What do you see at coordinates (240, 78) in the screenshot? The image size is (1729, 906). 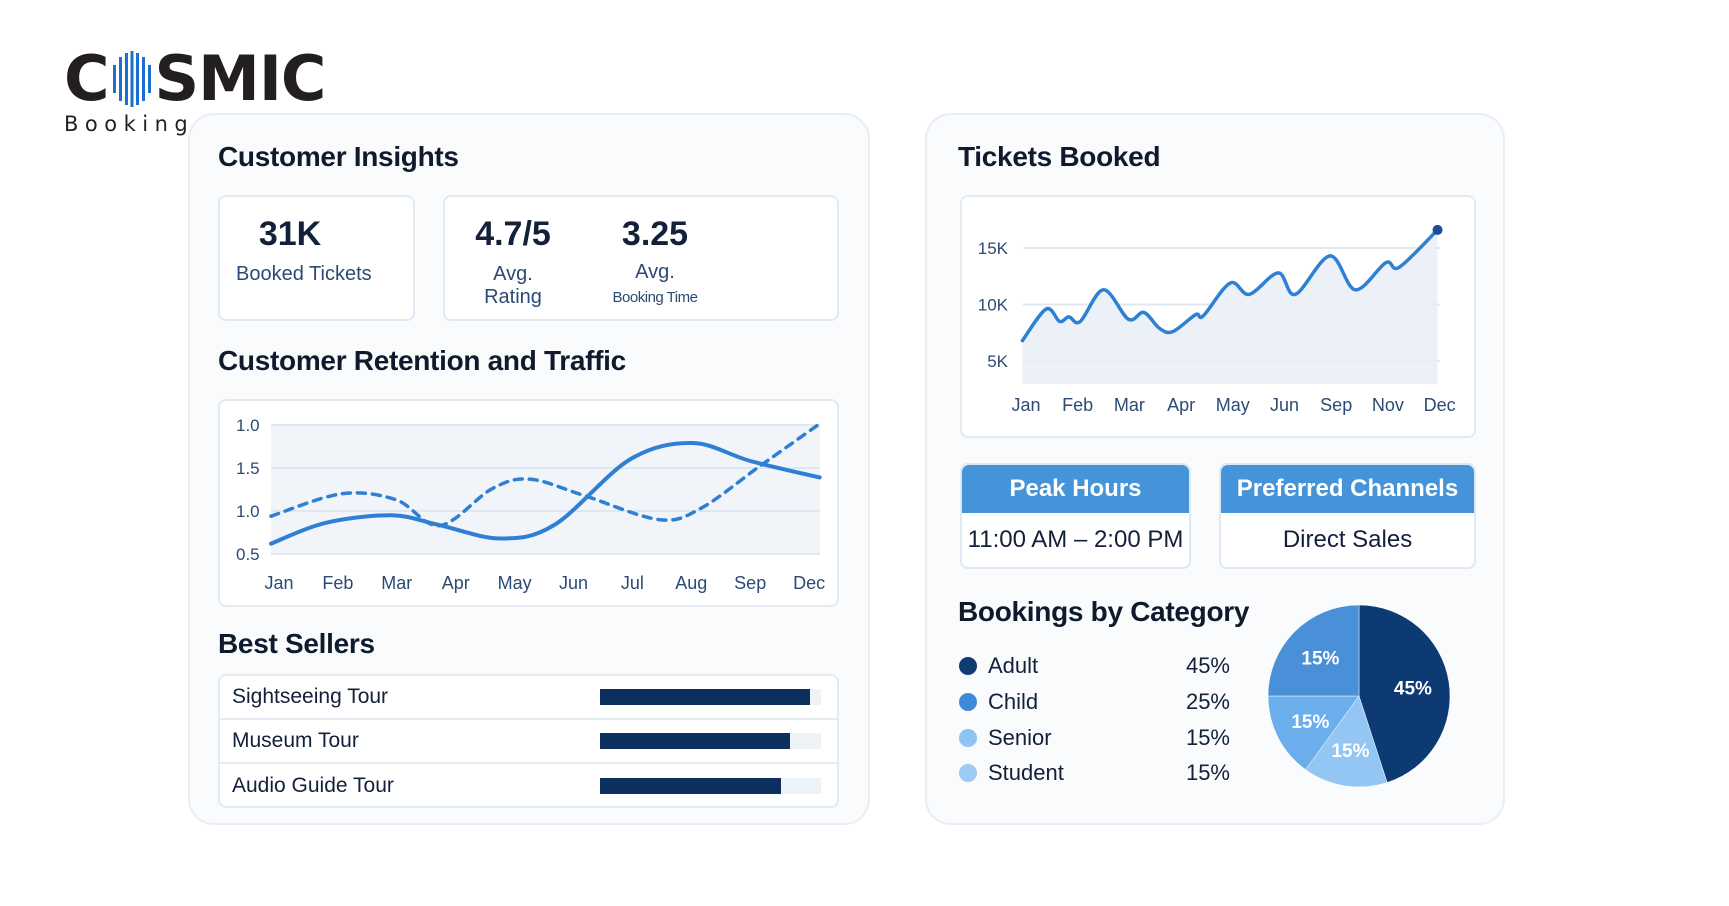 I see `logo-letters-smic: SMIC` at bounding box center [240, 78].